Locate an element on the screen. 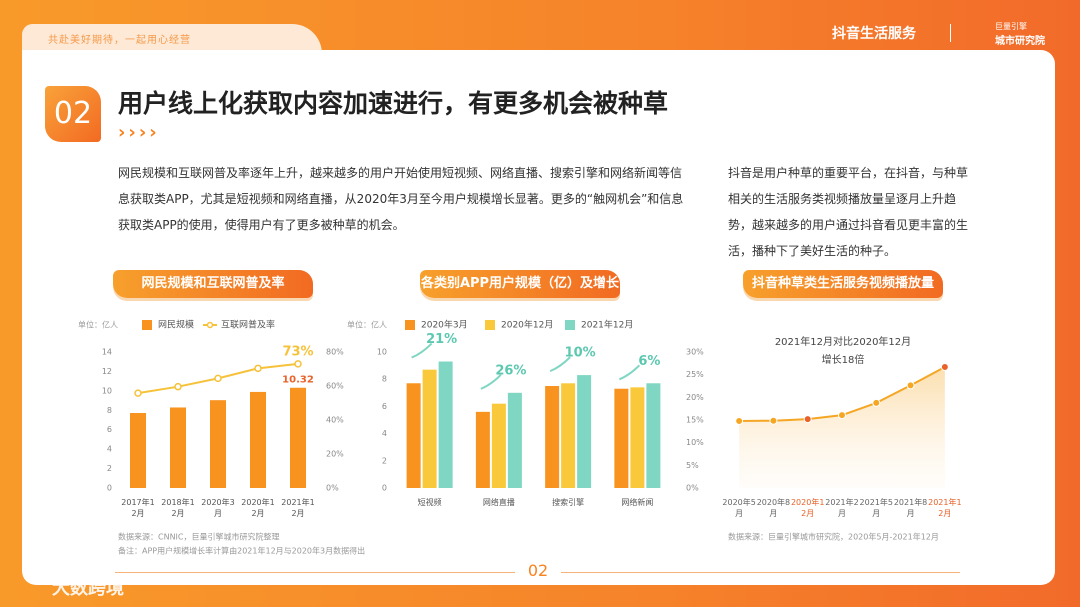  chart-title: 各类别APP用户规模（亿）及增长率 is located at coordinates (520, 294).